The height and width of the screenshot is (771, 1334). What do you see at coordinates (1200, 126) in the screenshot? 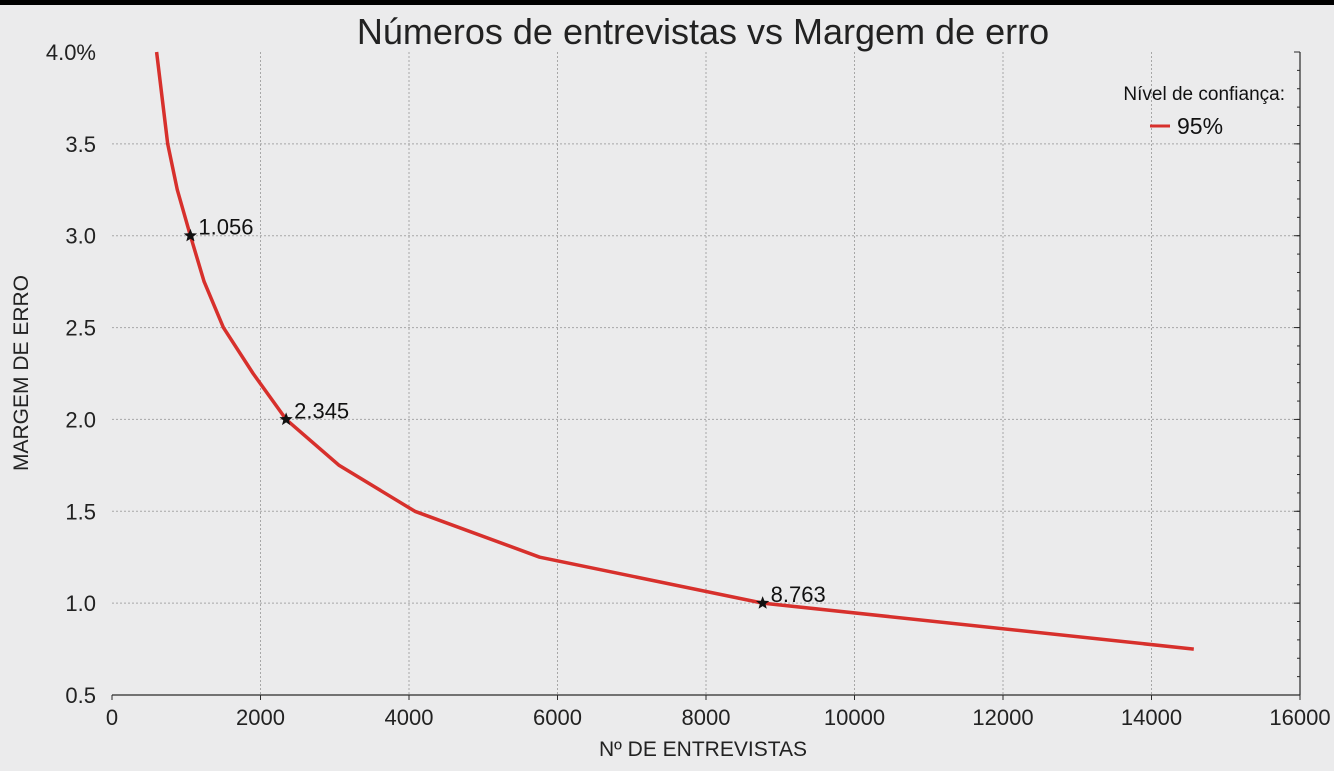
I see `legend-label: 95%` at bounding box center [1200, 126].